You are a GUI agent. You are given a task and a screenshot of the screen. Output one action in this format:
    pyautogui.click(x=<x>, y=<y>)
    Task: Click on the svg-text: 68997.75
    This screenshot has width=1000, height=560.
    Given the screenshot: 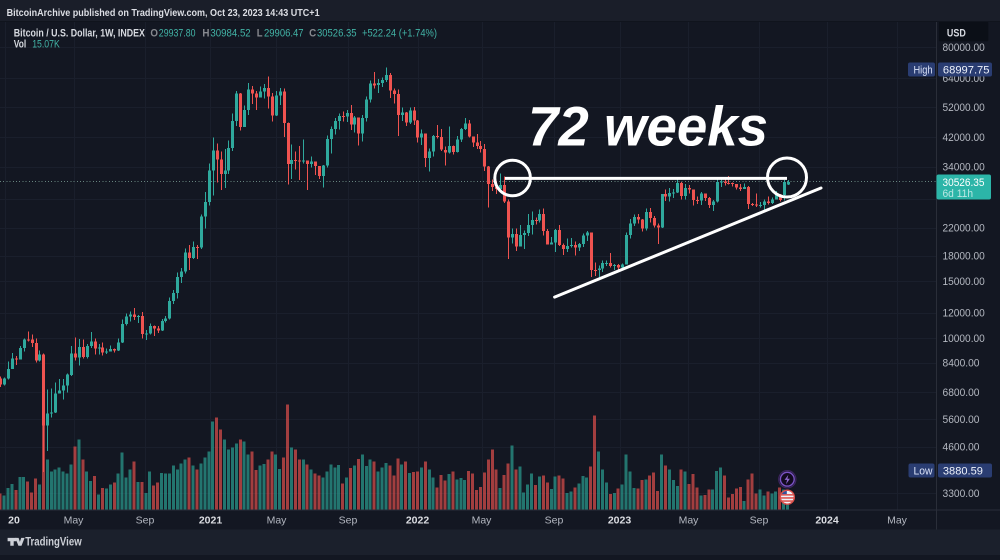 What is the action you would take?
    pyautogui.click(x=966, y=70)
    